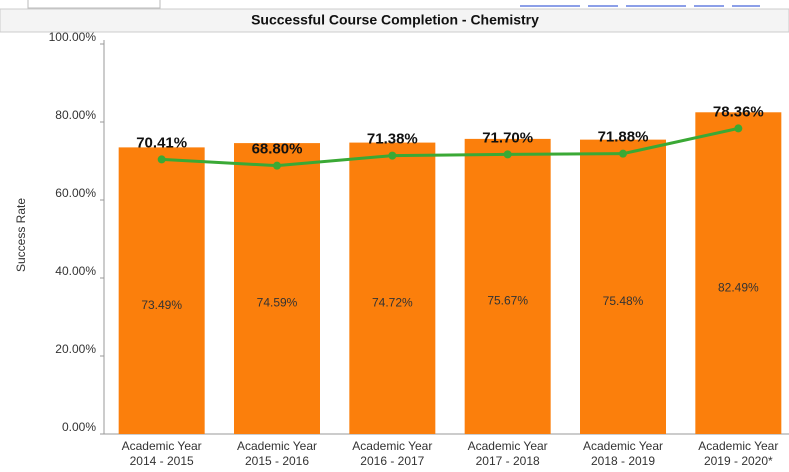 Image resolution: width=789 pixels, height=472 pixels. I want to click on bar-value-label: 75.48%, so click(623, 301).